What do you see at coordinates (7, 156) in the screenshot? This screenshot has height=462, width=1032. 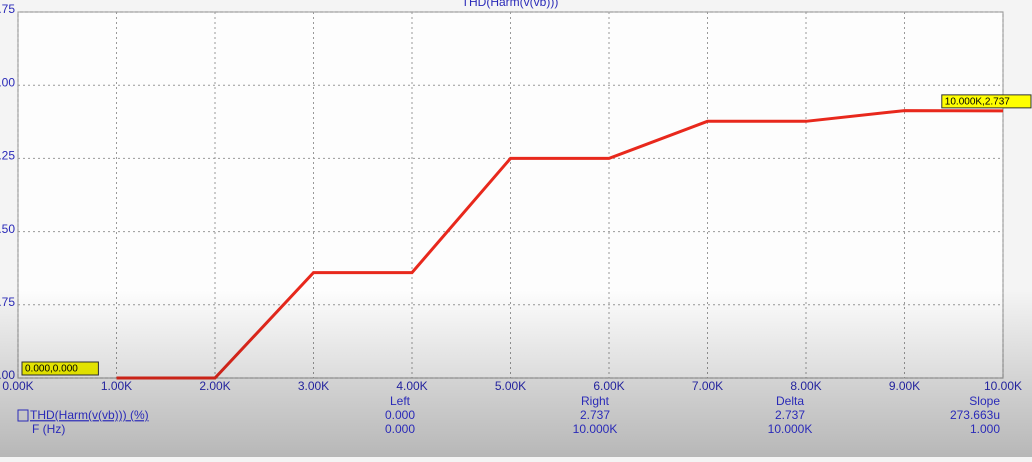 I see `y-tick-label: 2.25` at bounding box center [7, 156].